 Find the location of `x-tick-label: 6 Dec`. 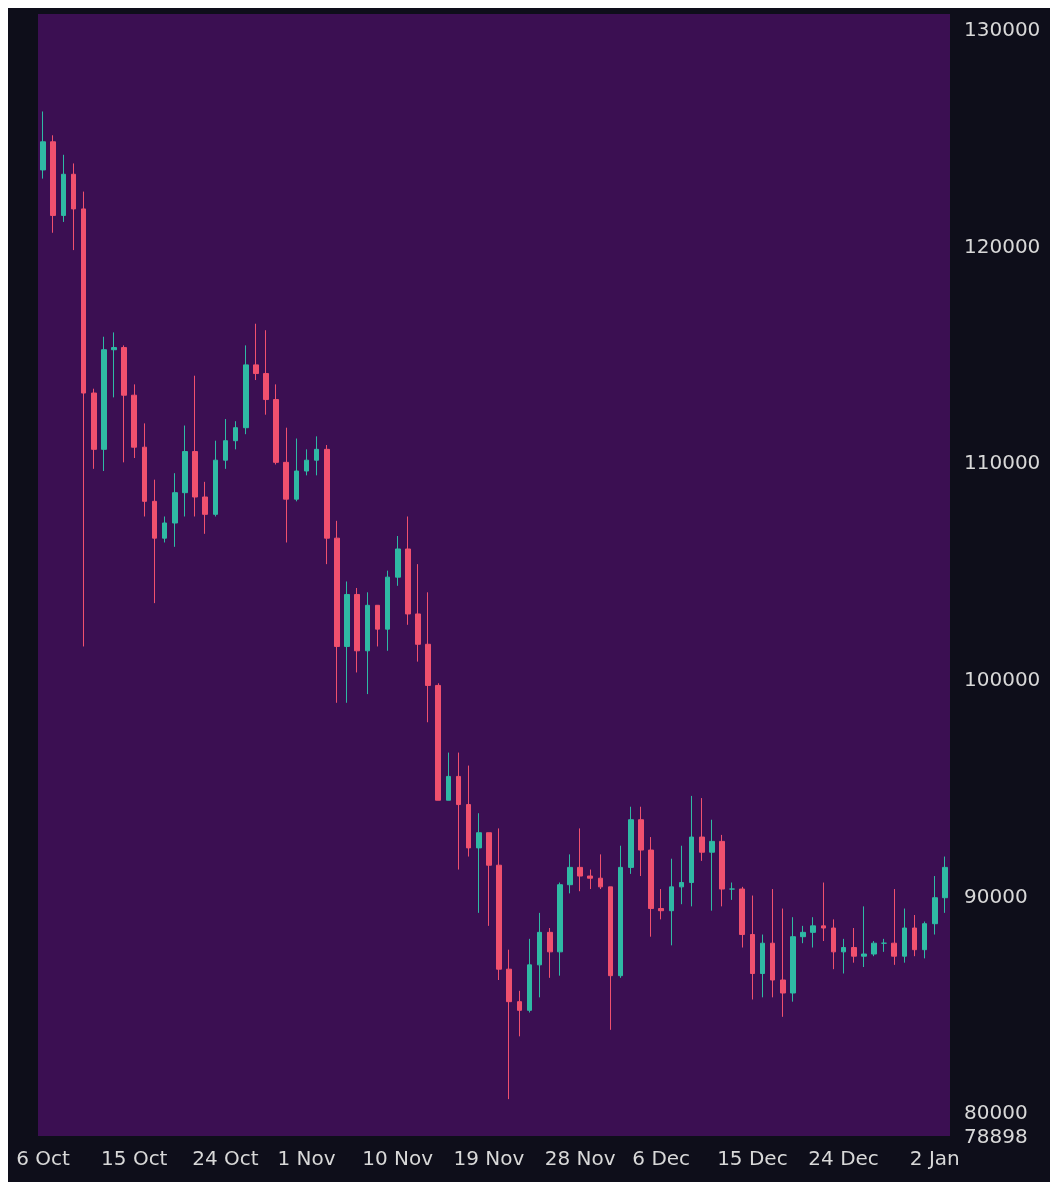

x-tick-label: 6 Dec is located at coordinates (661, 1158).